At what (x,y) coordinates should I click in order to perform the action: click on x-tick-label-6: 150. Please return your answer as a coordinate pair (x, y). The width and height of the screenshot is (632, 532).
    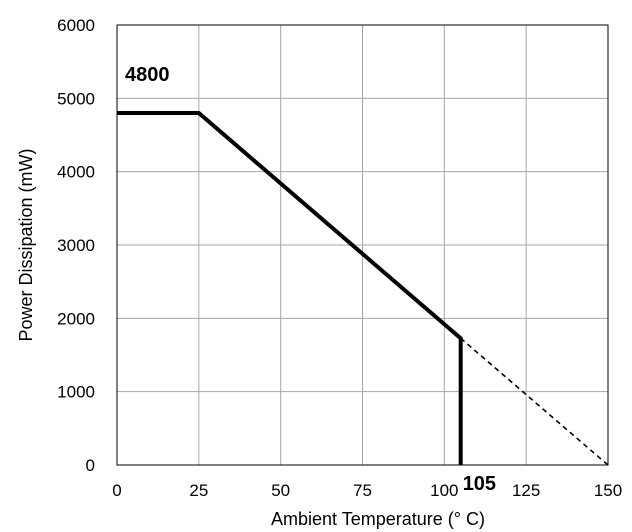
    Looking at the image, I should click on (608, 490).